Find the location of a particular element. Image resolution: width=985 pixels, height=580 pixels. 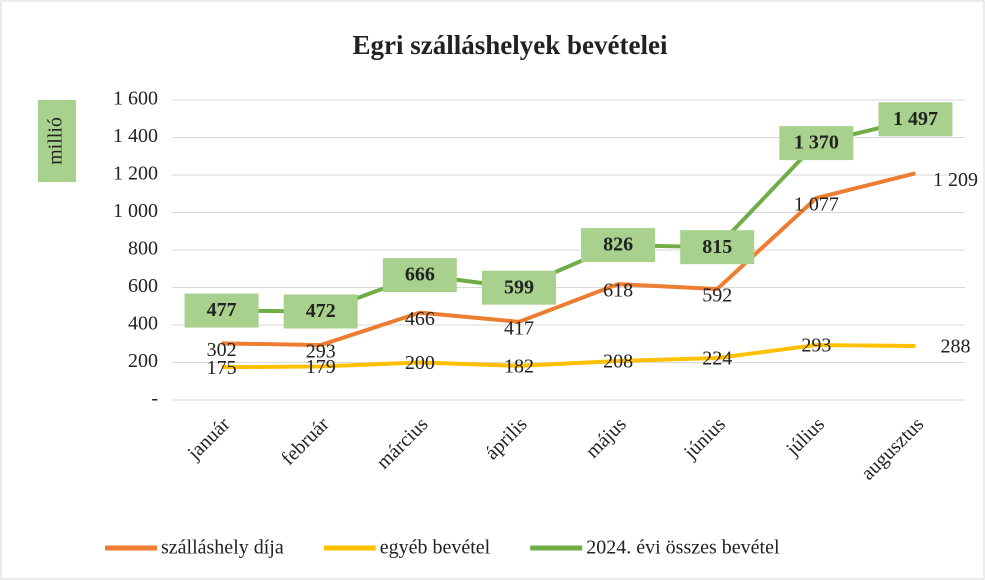

data-label: 477 is located at coordinates (222, 310).